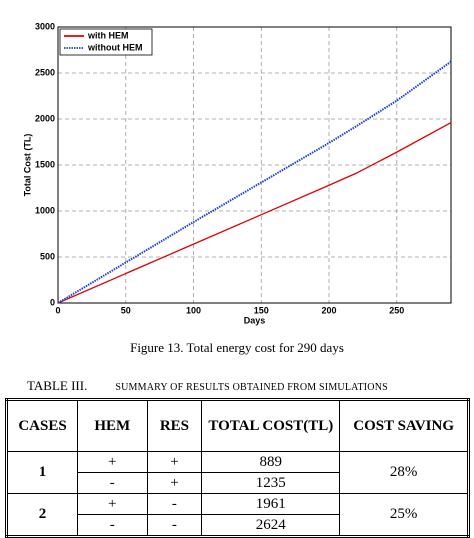  What do you see at coordinates (193, 310) in the screenshot?
I see `x-tick-label: 100` at bounding box center [193, 310].